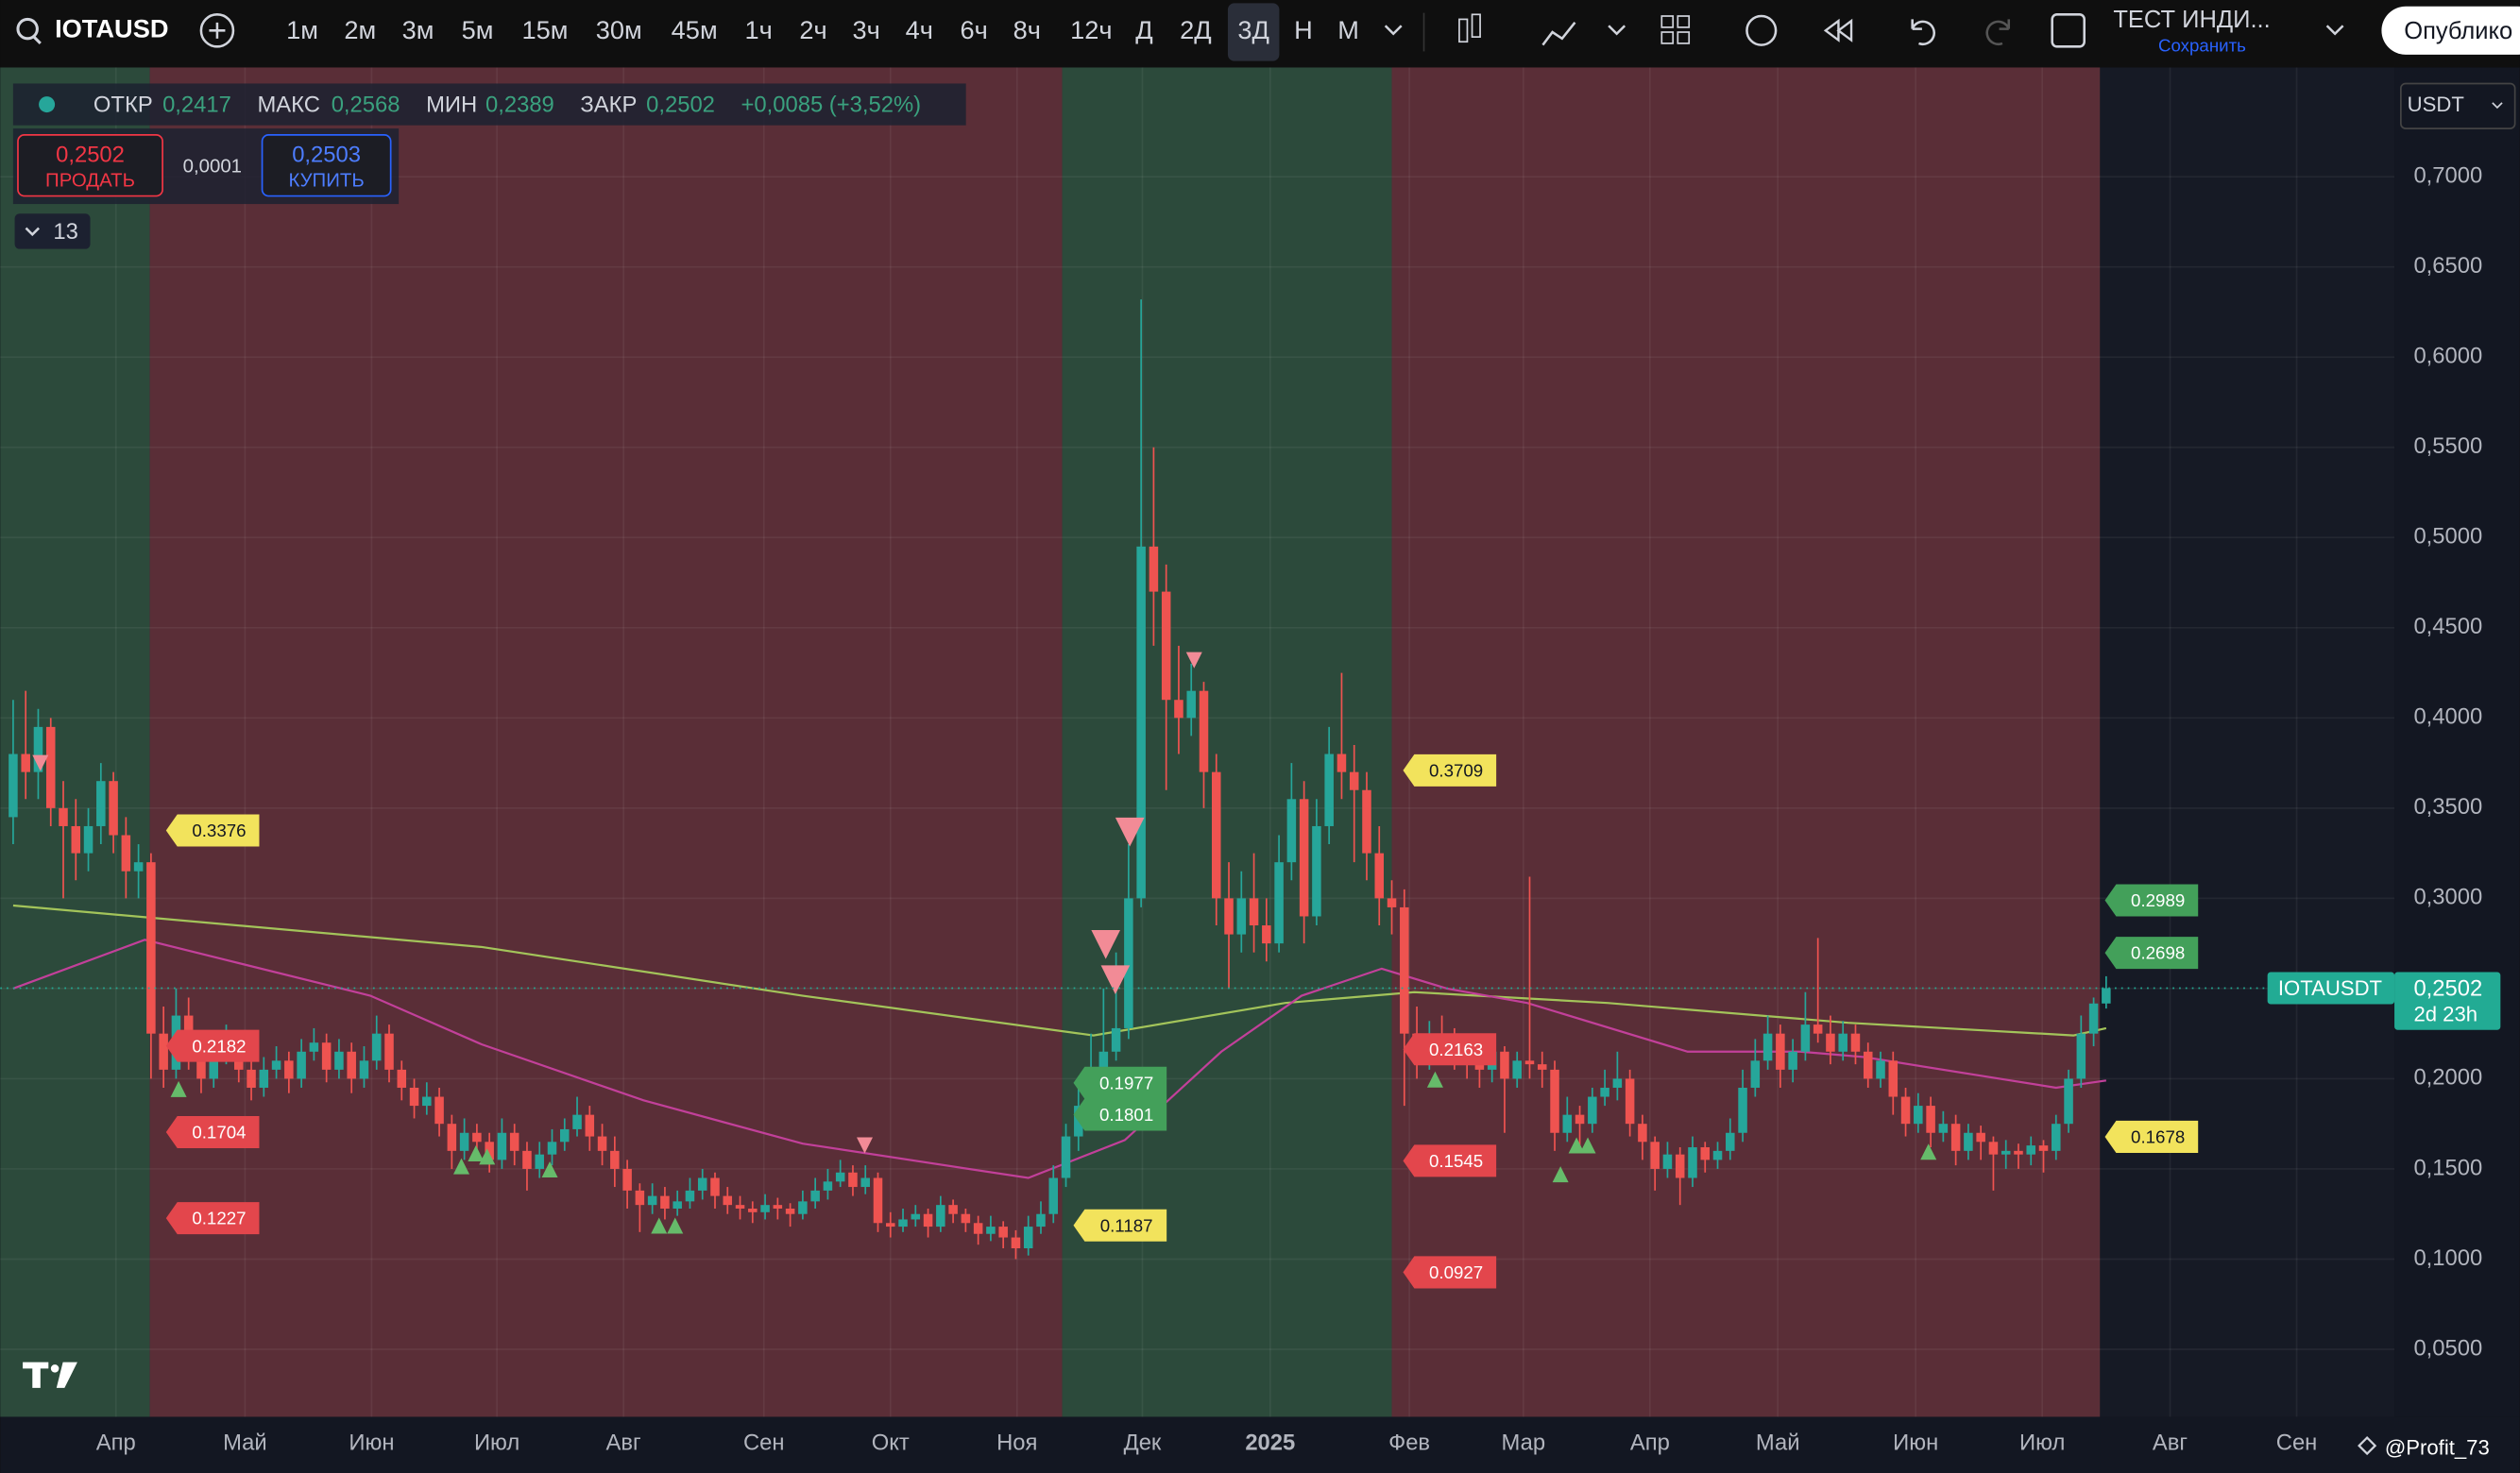 The width and height of the screenshot is (2520, 1473). What do you see at coordinates (1583, 34) in the screenshot?
I see `indicators-icon` at bounding box center [1583, 34].